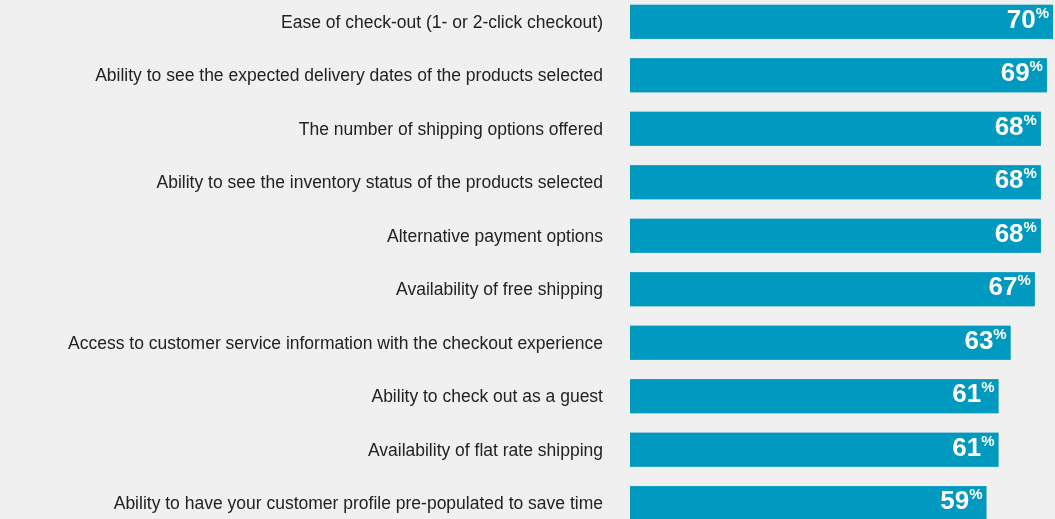 The height and width of the screenshot is (519, 1055). Describe the element at coordinates (358, 503) in the screenshot. I see `y-tick-label: Ability to have your customer profile pre-populated to save time` at that location.